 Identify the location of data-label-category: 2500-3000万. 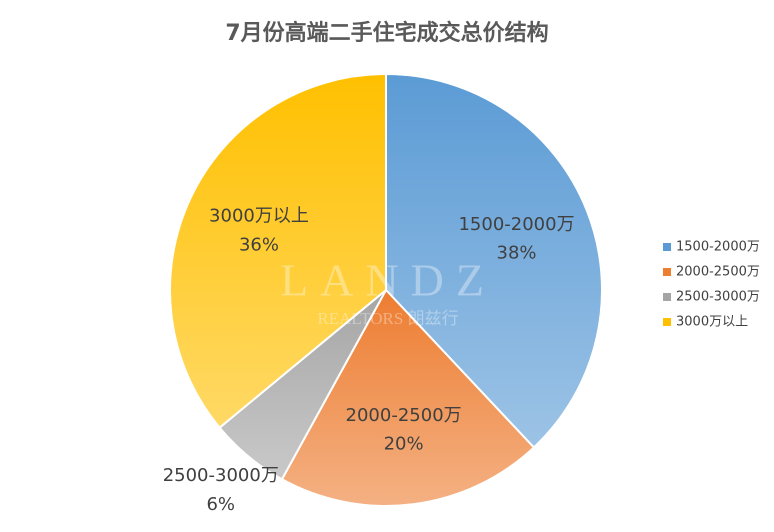
(221, 475).